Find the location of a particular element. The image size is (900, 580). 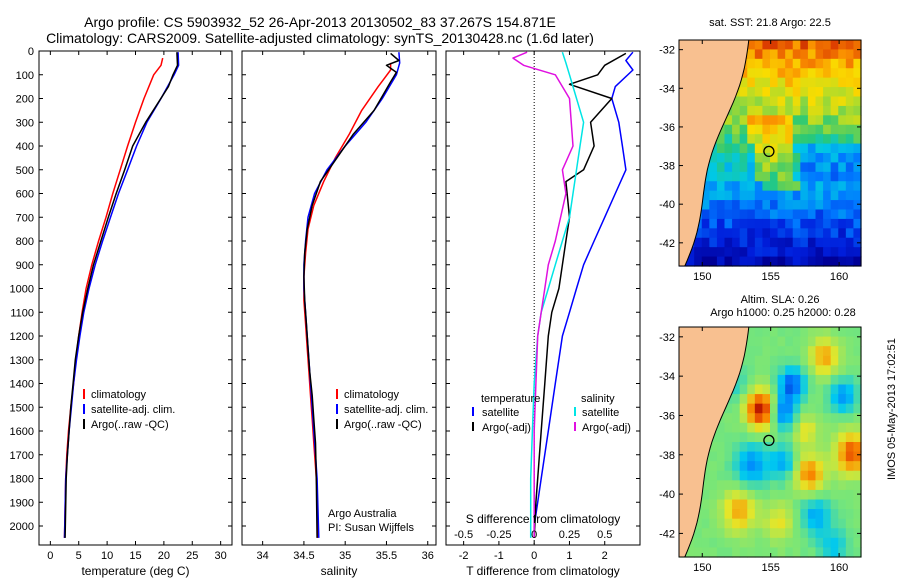

map-y-tick-label: -36 is located at coordinates (667, 416).